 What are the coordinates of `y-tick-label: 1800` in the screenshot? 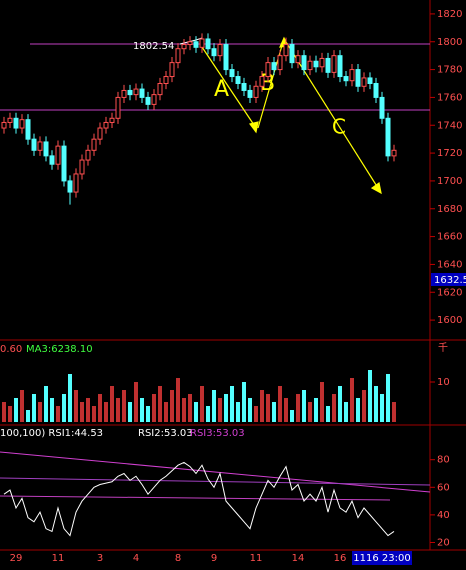 It's located at (449, 42).